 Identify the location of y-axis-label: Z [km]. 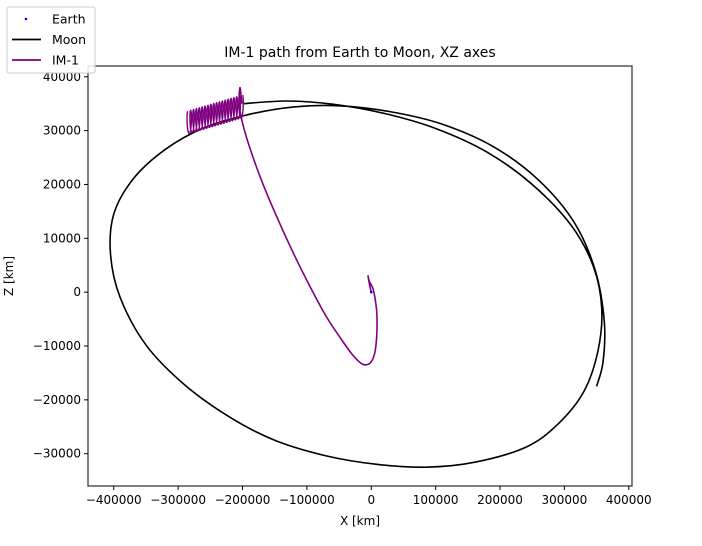
(9, 276).